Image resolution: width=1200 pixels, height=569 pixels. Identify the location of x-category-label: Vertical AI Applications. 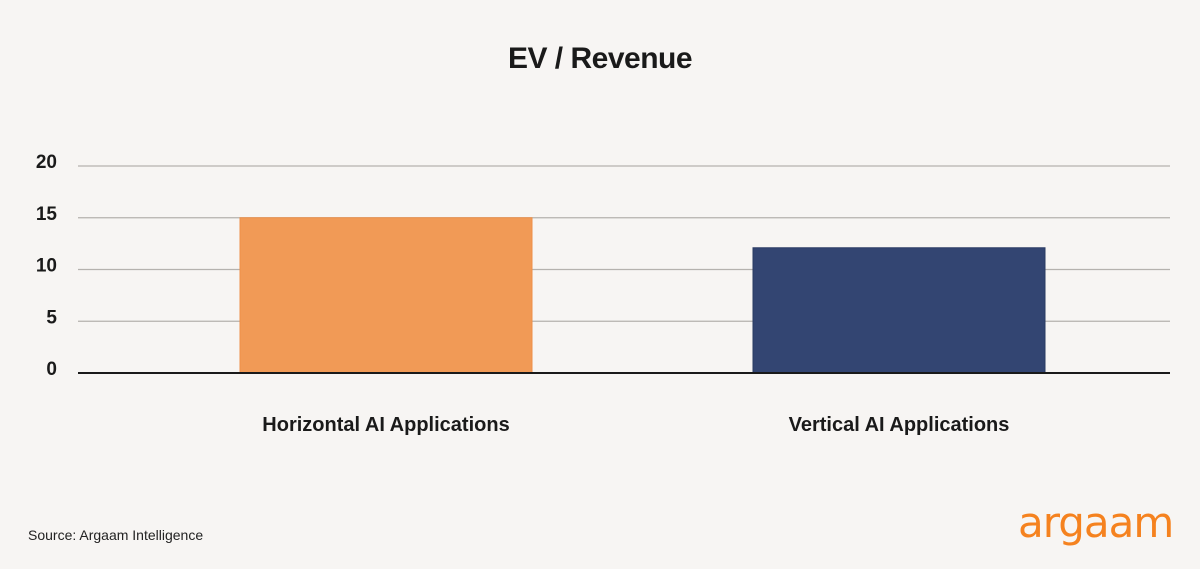
(899, 425).